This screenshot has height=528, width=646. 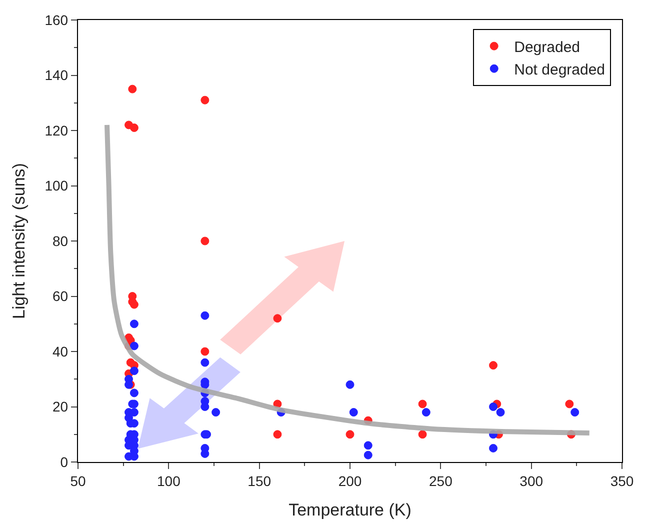 What do you see at coordinates (622, 480) in the screenshot?
I see `x-tick-label: 350` at bounding box center [622, 480].